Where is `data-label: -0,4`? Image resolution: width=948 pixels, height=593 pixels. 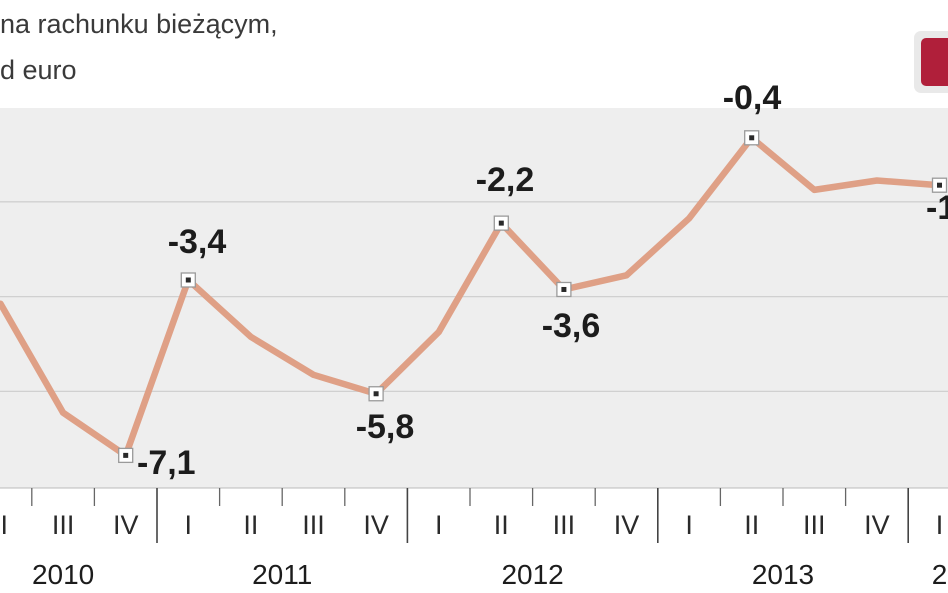 data-label: -0,4 is located at coordinates (752, 98).